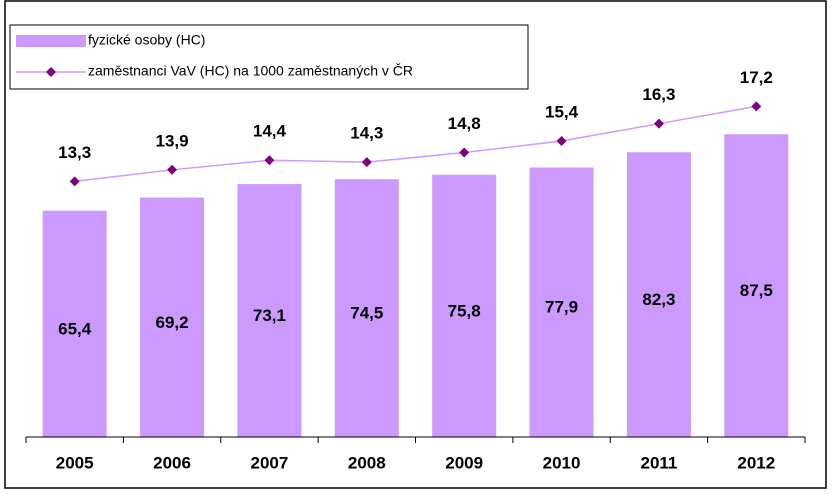  I want to click on x-tick-label: 2010, so click(562, 462).